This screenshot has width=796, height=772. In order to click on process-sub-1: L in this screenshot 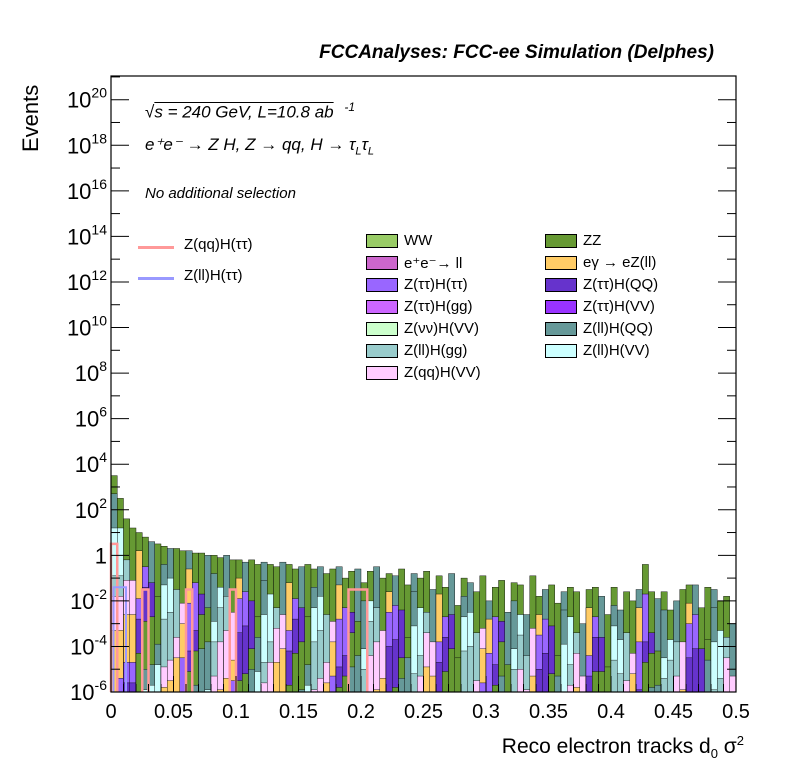, I will do `click(358, 151)`.